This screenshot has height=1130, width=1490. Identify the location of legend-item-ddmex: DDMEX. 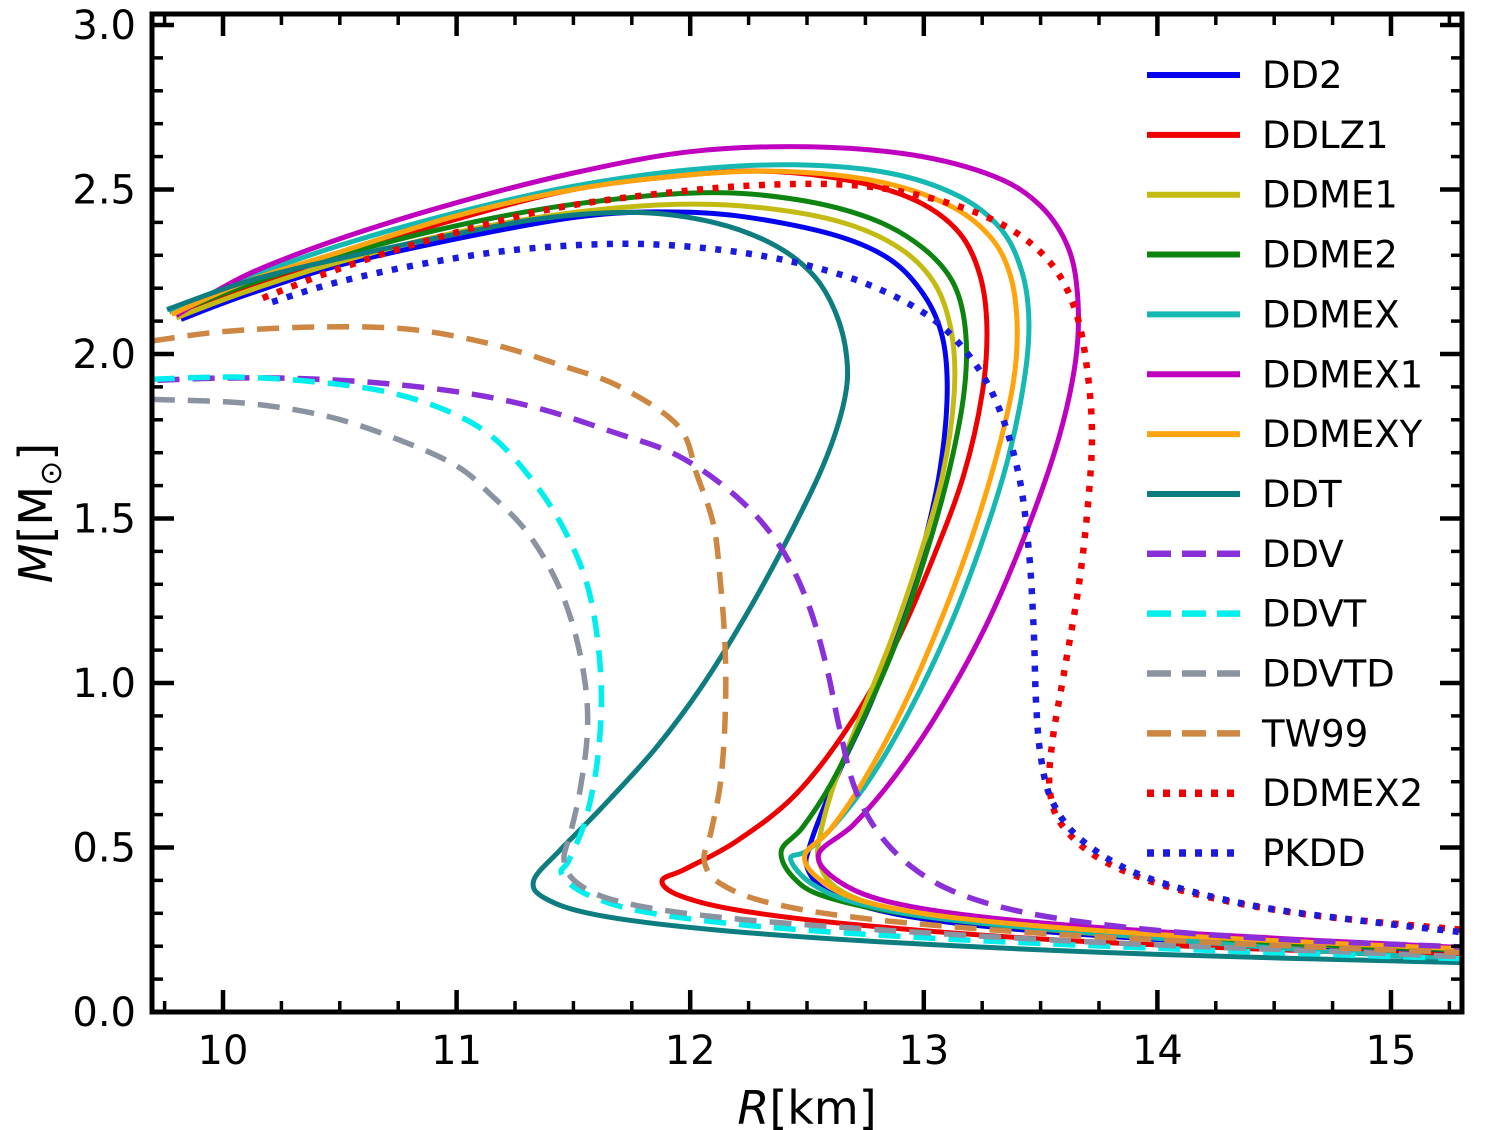
(1273, 314).